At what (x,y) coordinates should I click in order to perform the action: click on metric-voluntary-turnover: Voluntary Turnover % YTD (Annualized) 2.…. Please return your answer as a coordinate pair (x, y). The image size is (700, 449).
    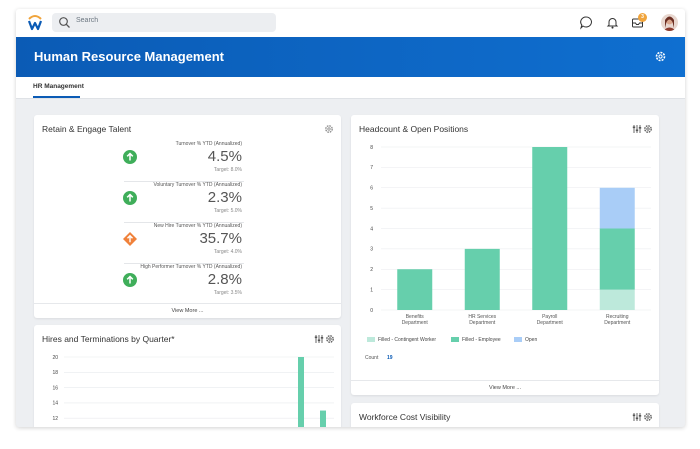
    Looking at the image, I should click on (182, 201).